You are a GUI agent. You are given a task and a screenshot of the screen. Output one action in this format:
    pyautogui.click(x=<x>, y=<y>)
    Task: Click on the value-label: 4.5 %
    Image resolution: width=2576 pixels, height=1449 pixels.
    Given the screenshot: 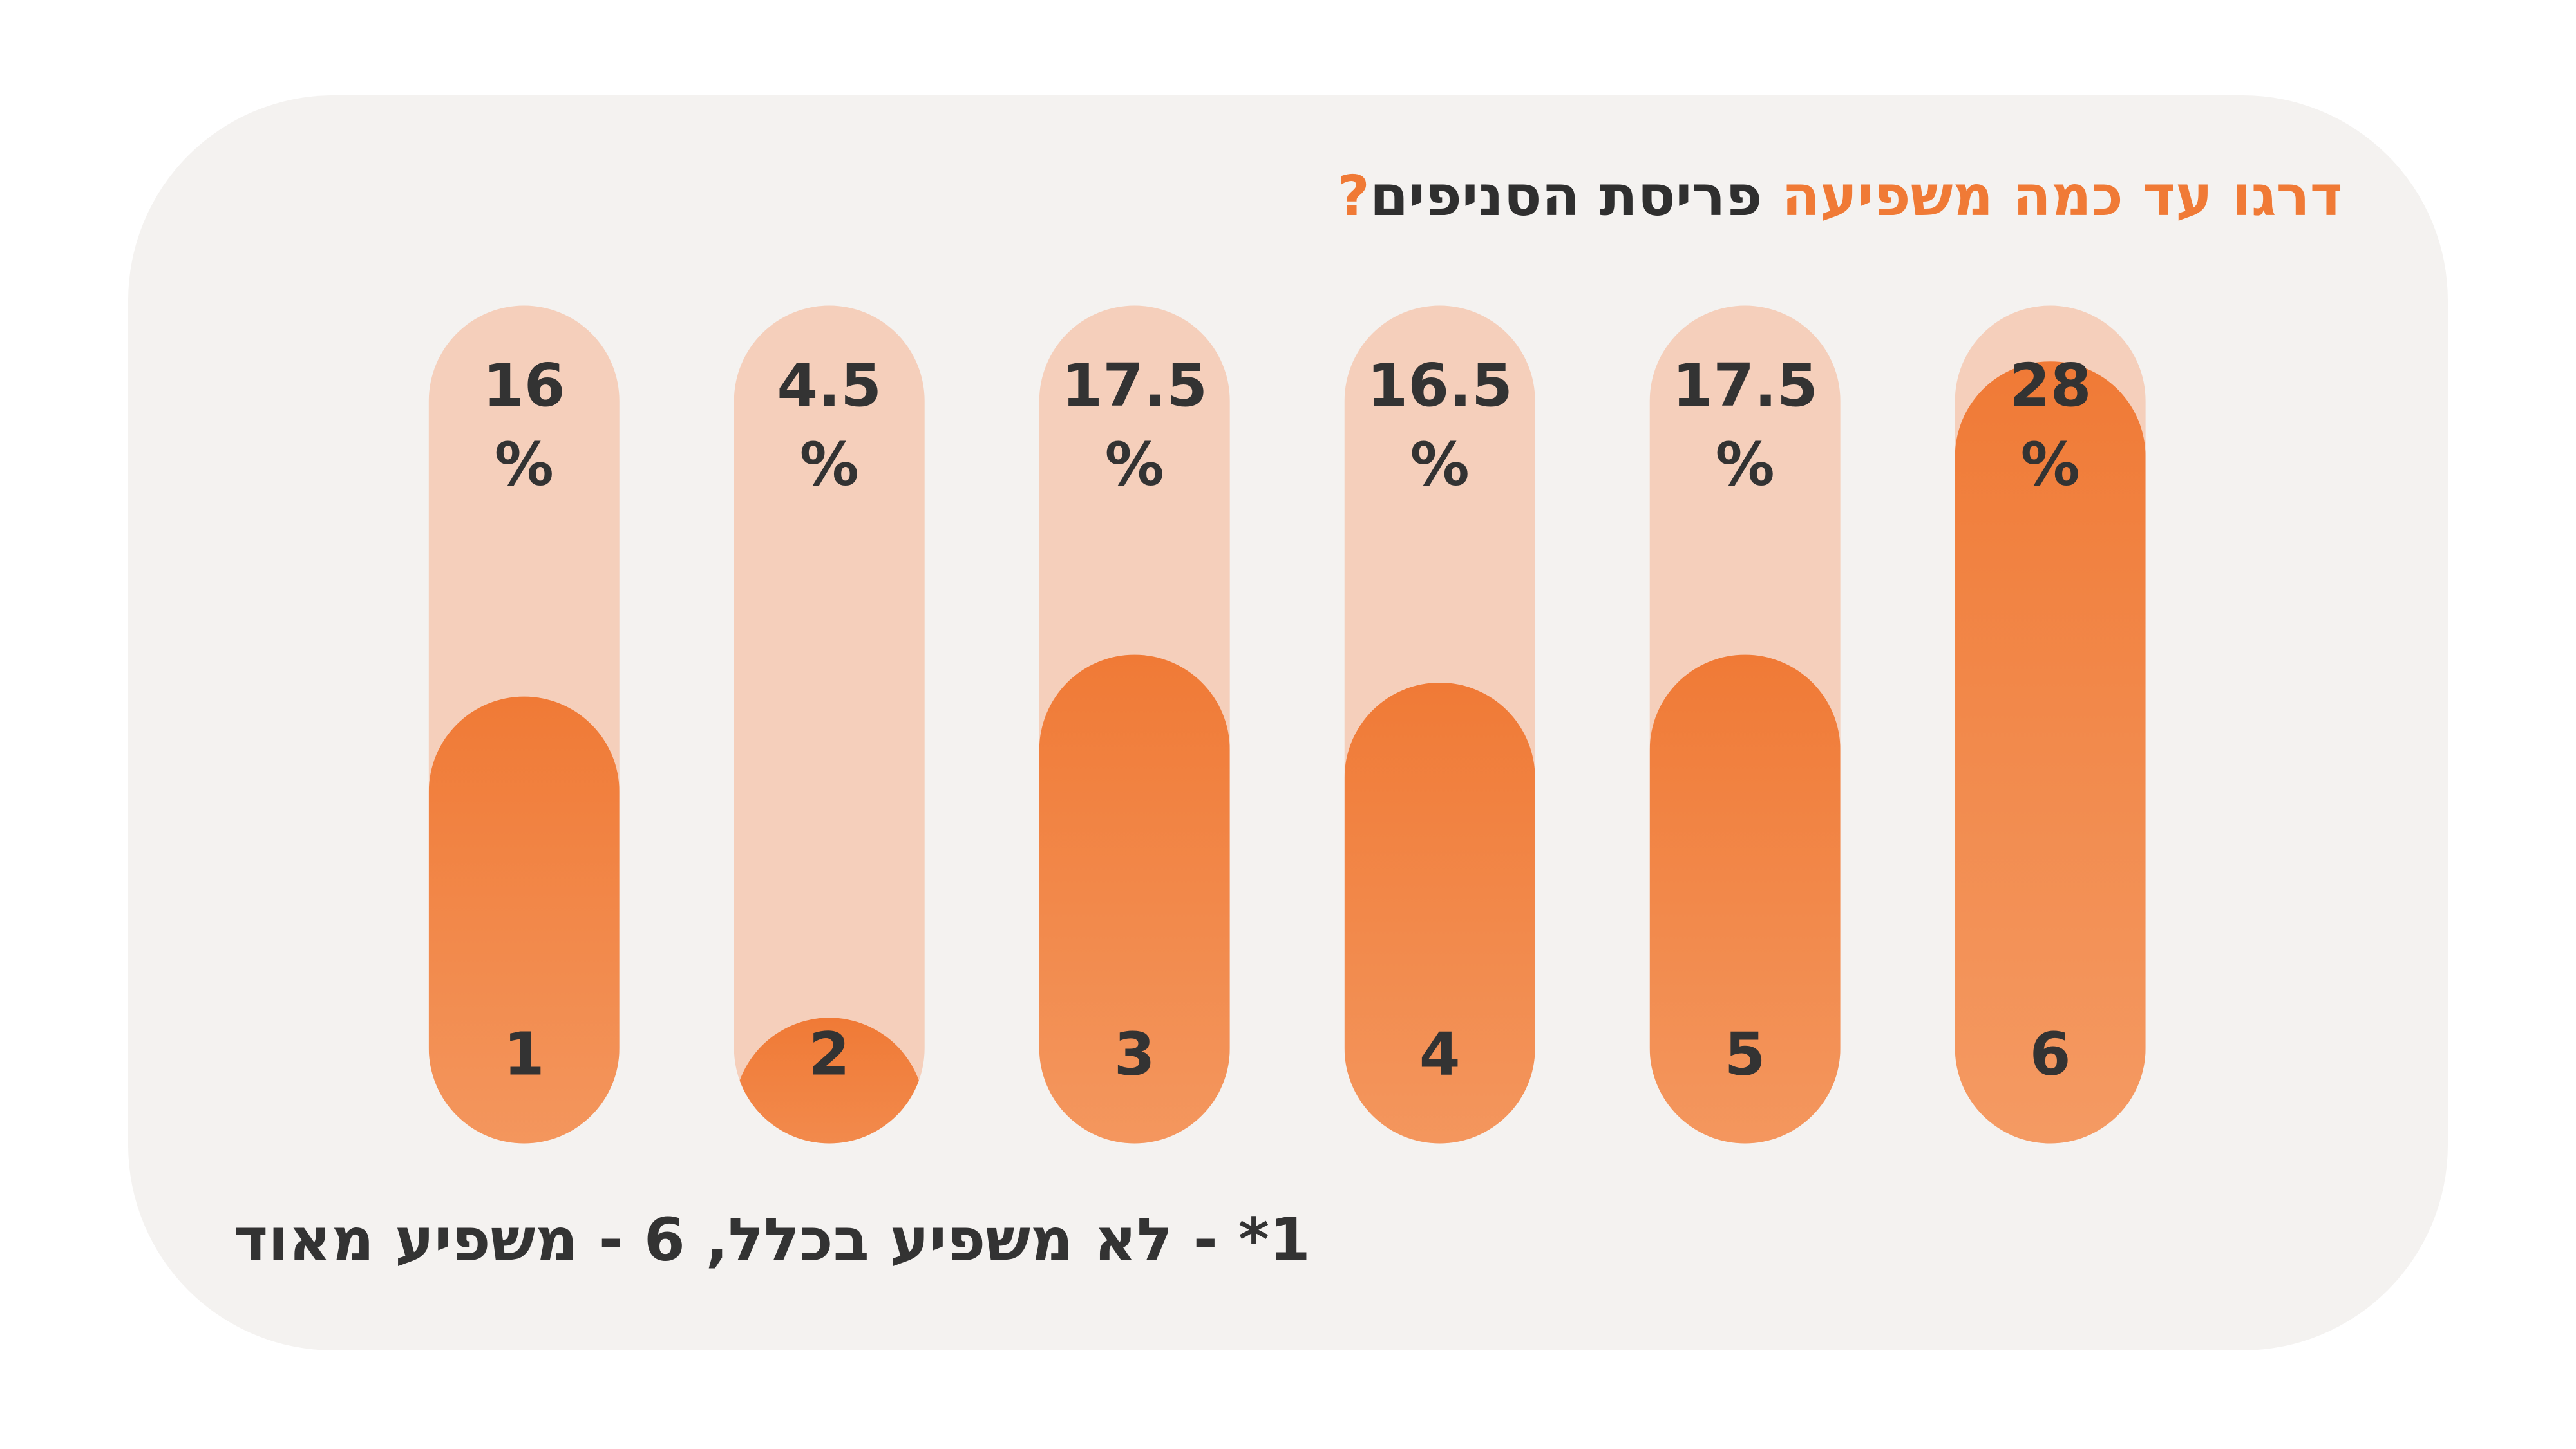 What is the action you would take?
    pyautogui.click(x=829, y=427)
    